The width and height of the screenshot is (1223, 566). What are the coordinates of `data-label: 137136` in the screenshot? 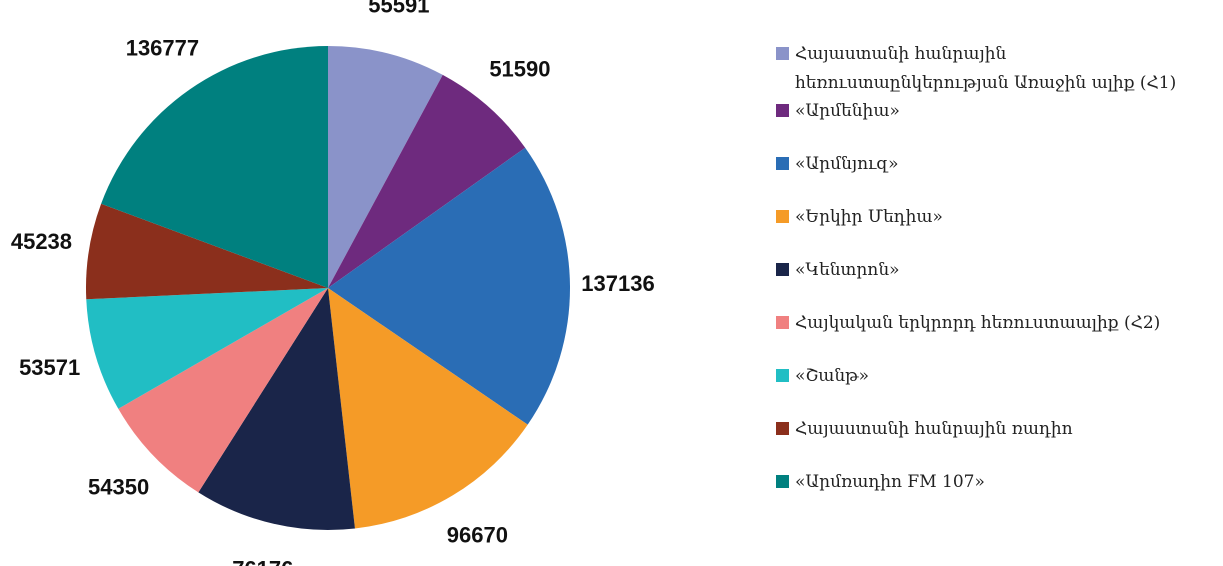 It's located at (617, 283).